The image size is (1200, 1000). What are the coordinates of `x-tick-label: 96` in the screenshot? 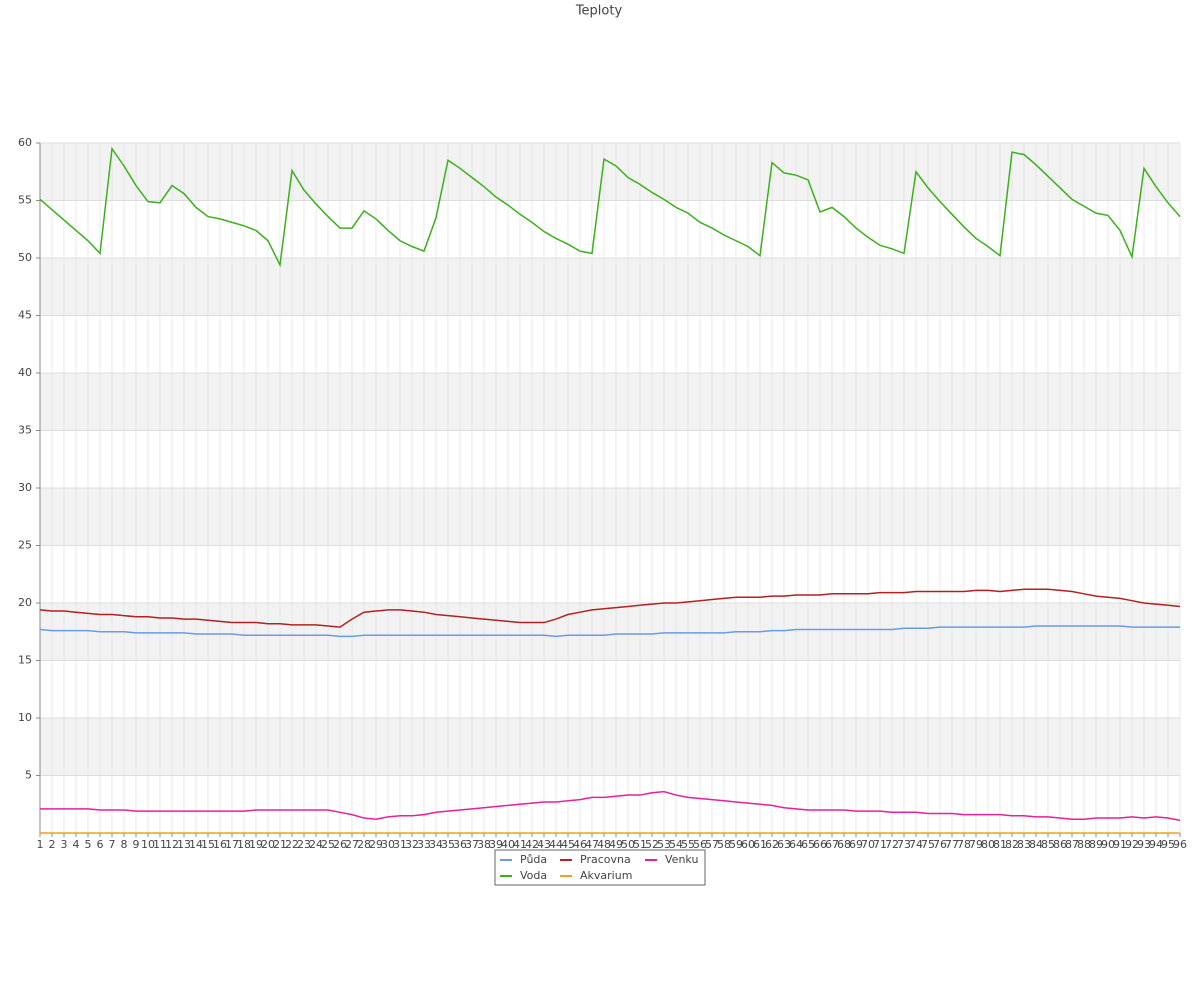 It's located at (1180, 844).